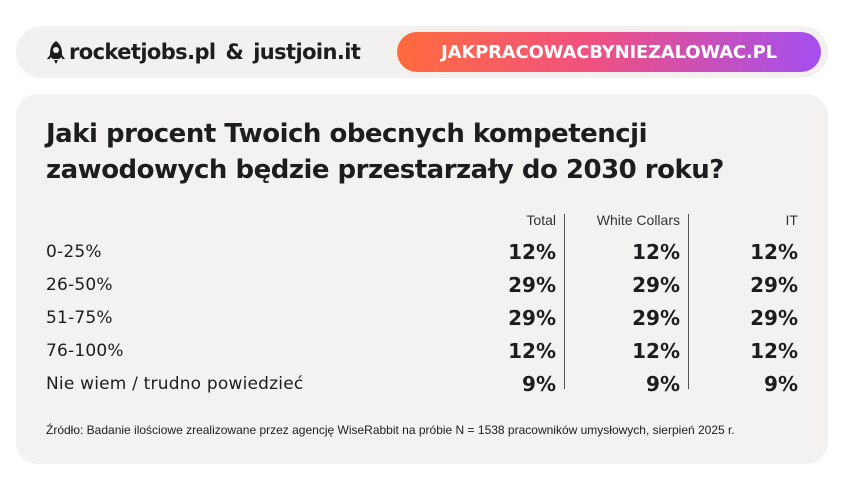  I want to click on rocket-logo-icon, so click(56, 52).